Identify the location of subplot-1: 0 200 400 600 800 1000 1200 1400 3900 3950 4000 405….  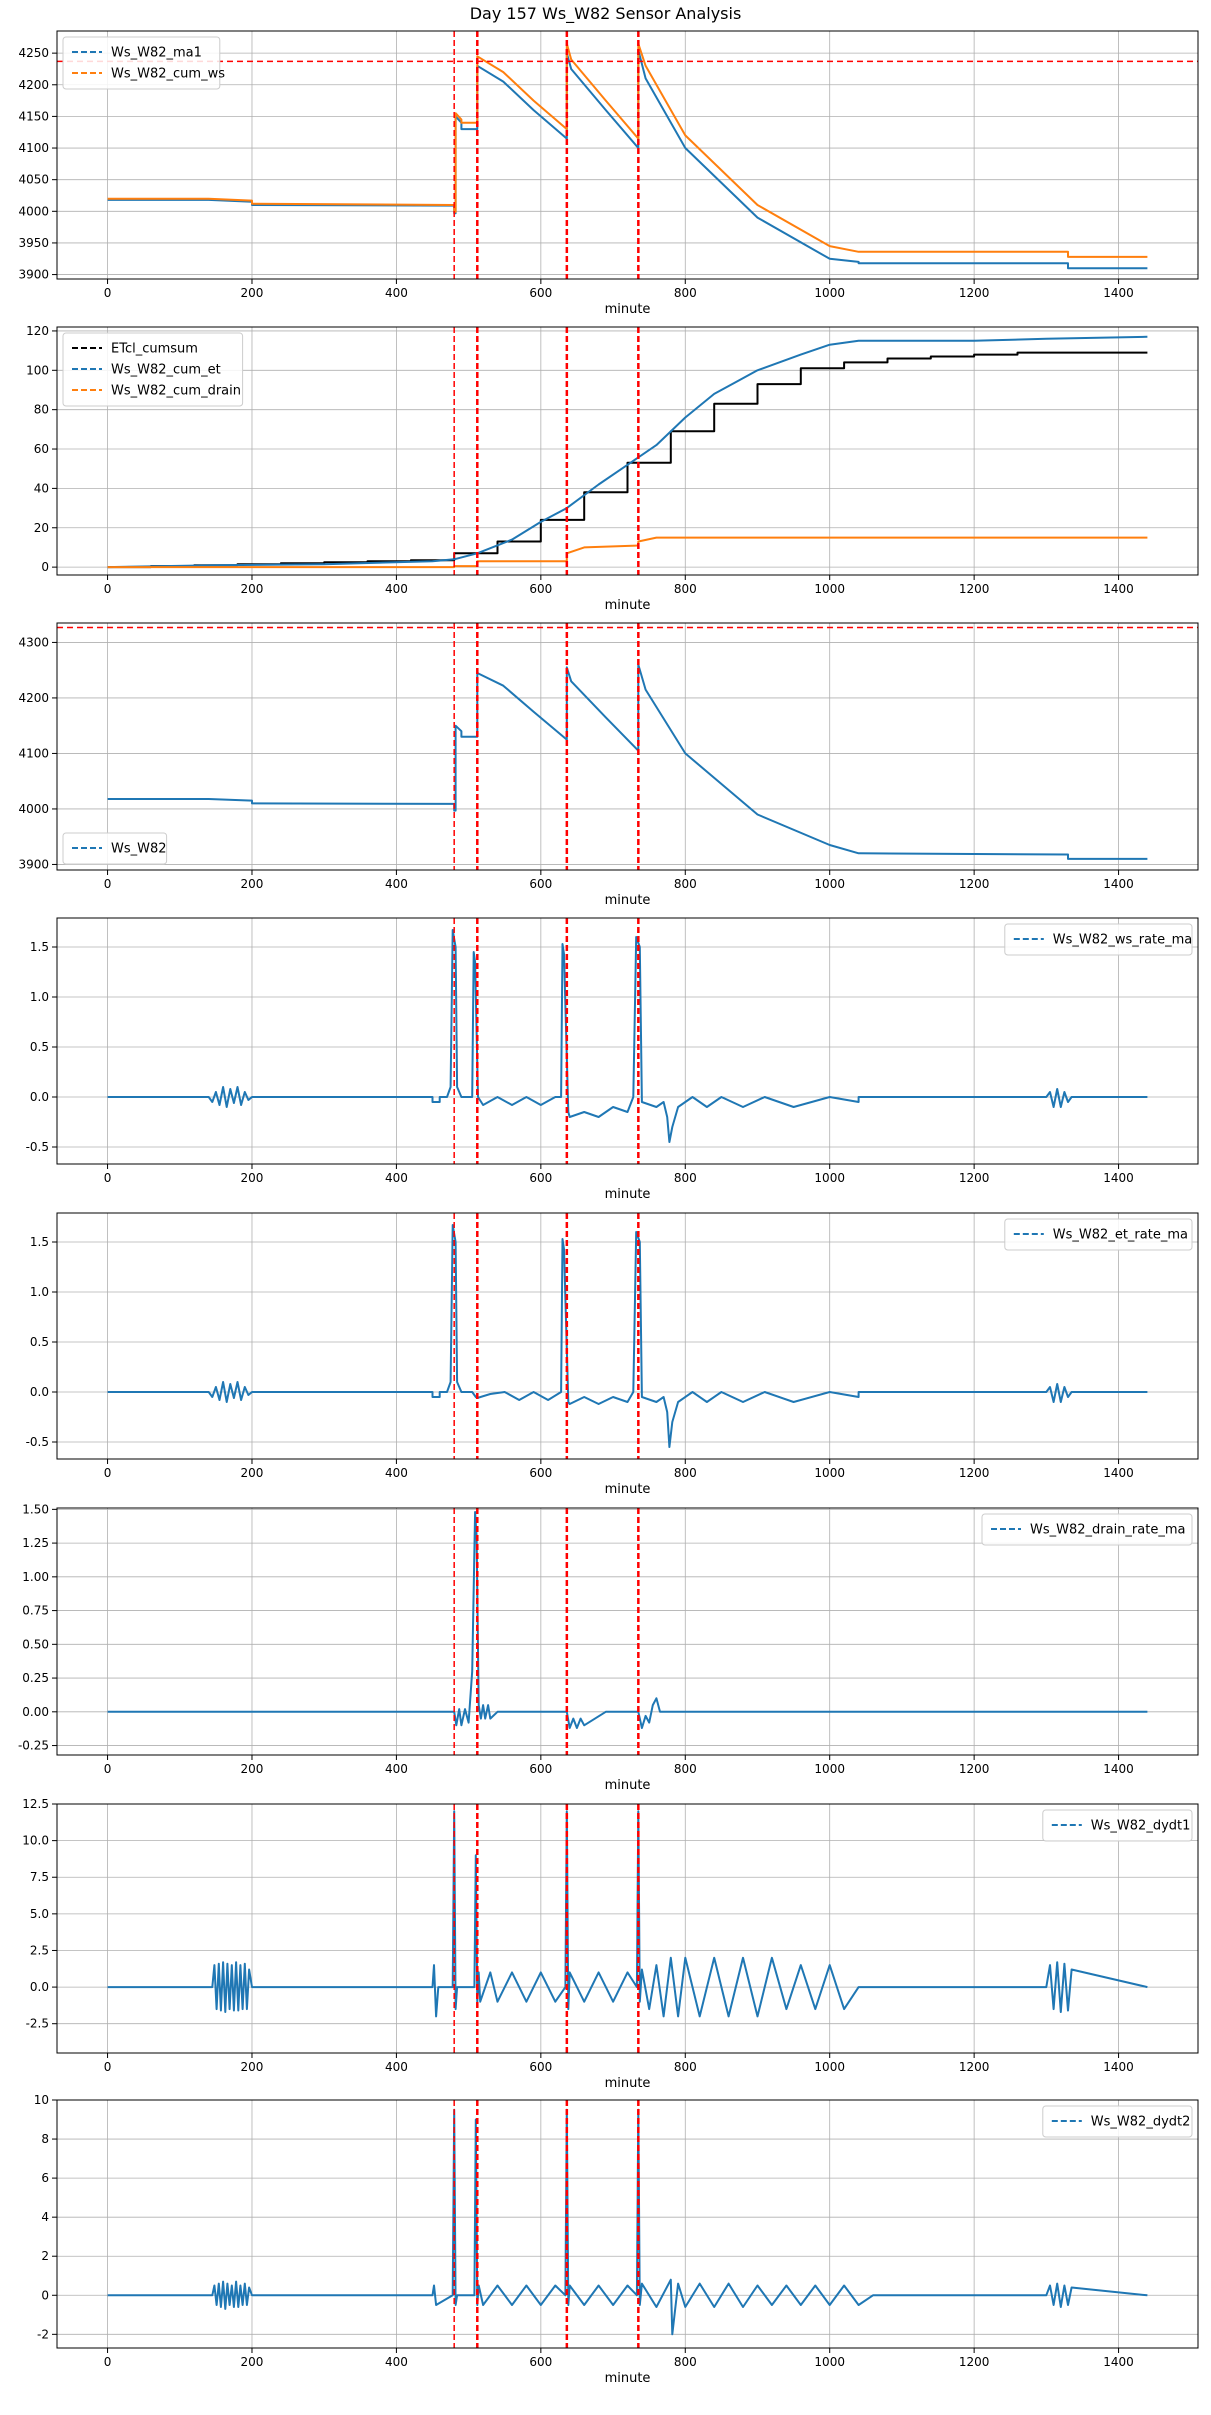
(608, 173).